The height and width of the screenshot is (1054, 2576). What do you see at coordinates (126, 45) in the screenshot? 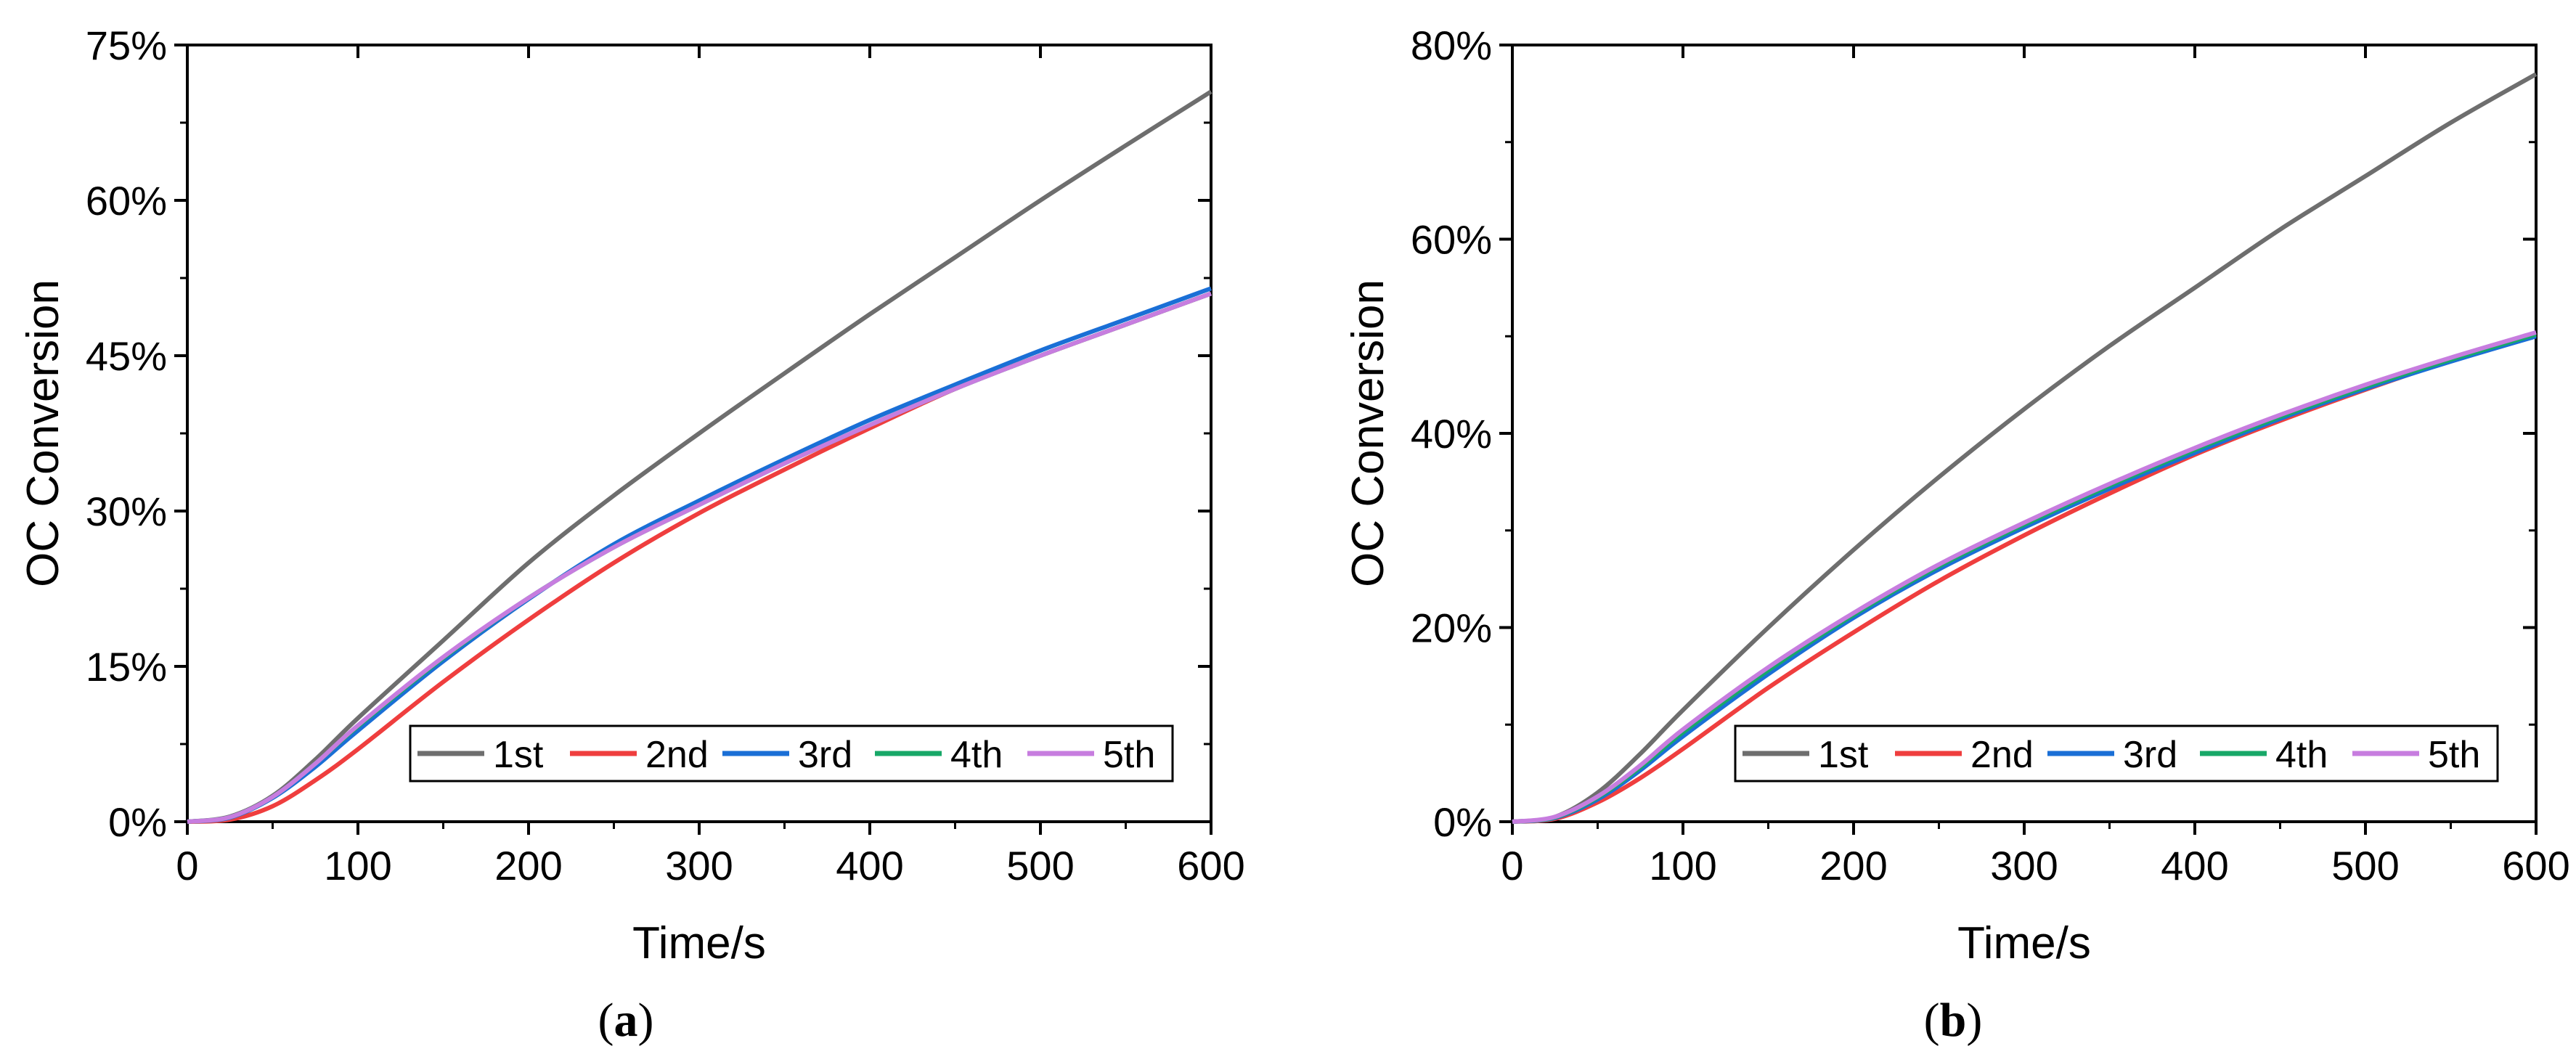
I see `y-tick-label: 75%` at bounding box center [126, 45].